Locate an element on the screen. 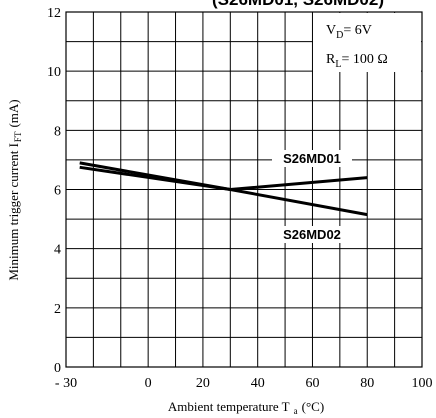 This screenshot has height=418, width=436. x-tick-label: 0 is located at coordinates (148, 383).